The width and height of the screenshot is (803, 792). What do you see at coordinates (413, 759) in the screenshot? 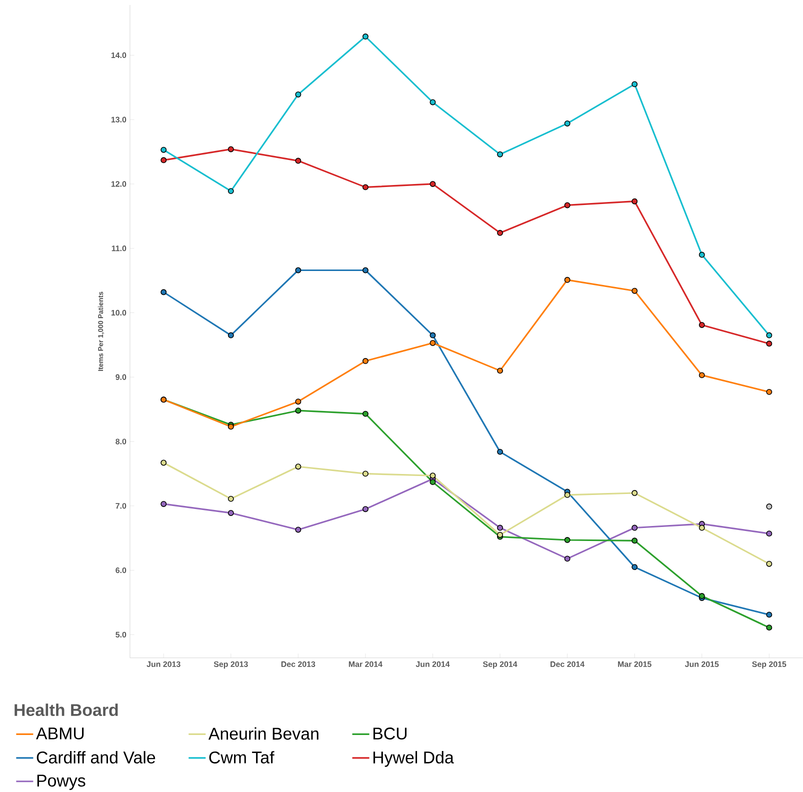
I see `legend-label: Hywel Dda` at bounding box center [413, 759].